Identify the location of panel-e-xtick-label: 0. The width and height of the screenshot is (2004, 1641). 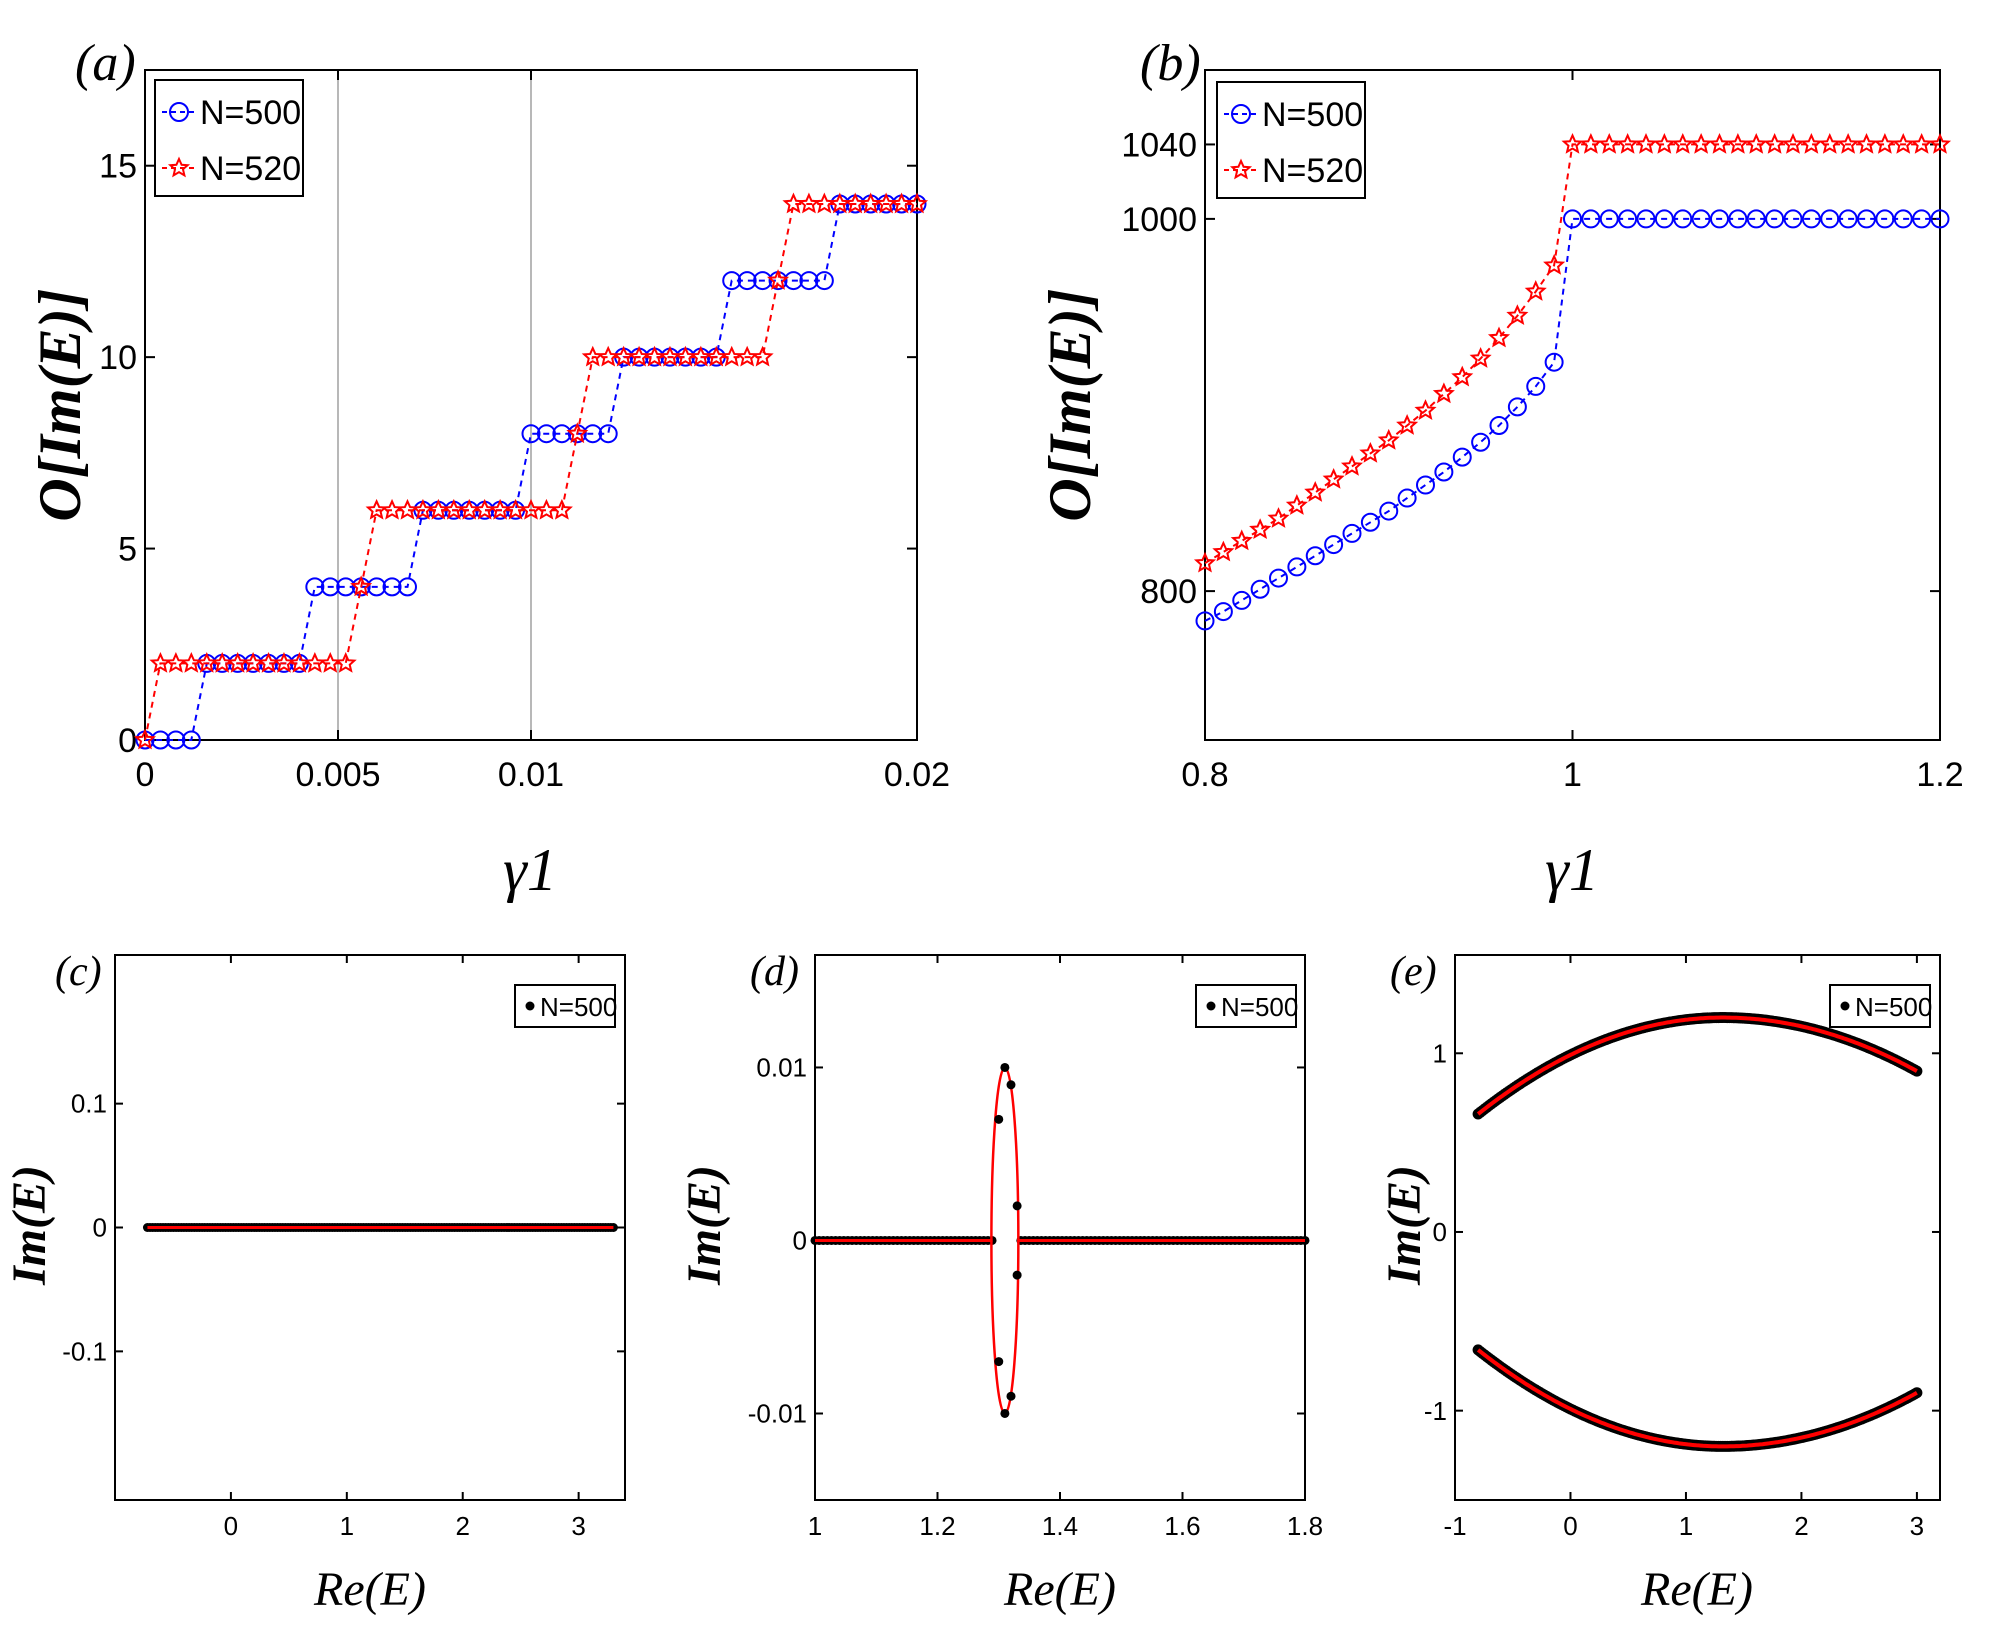
(1570, 1526).